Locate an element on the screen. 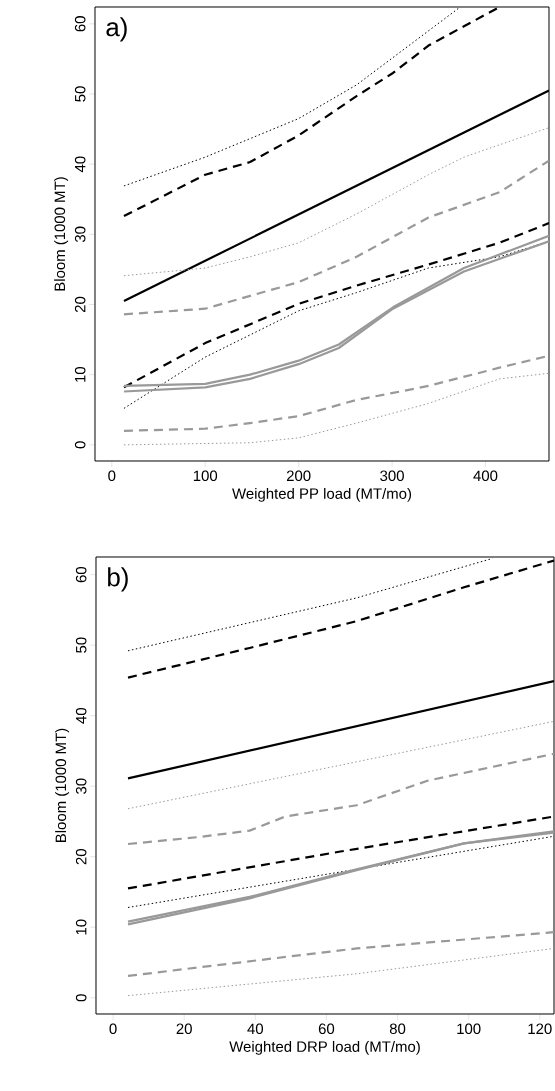 This screenshot has width=555, height=1091. annotation: a) is located at coordinates (116, 29).